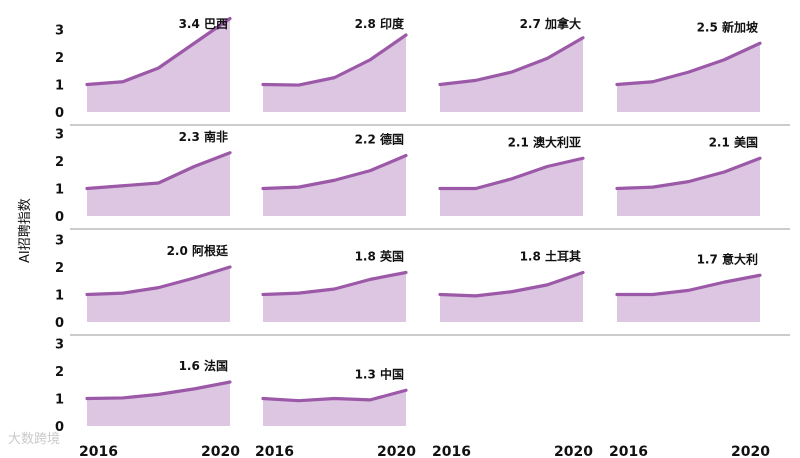  What do you see at coordinates (198, 250) in the screenshot?
I see `panel-label: 2.0 阿根廷` at bounding box center [198, 250].